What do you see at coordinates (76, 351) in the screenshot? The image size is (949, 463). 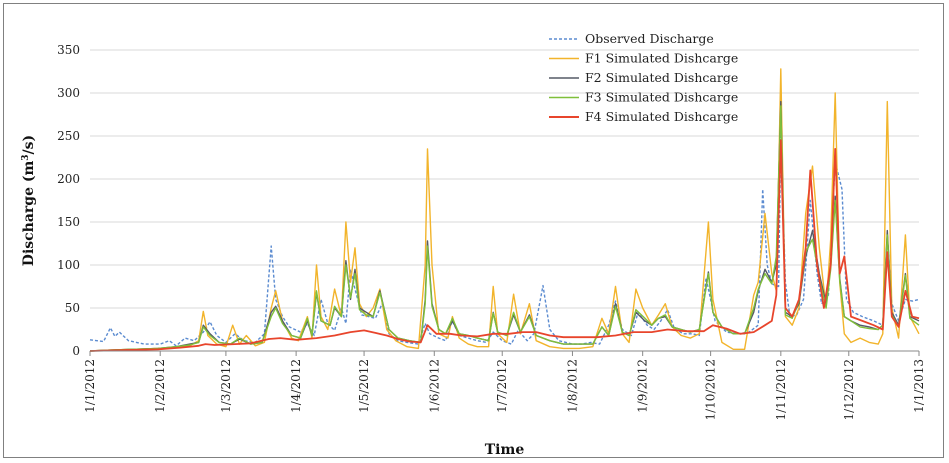 I see `y-tick-label: 0` at bounding box center [76, 351].